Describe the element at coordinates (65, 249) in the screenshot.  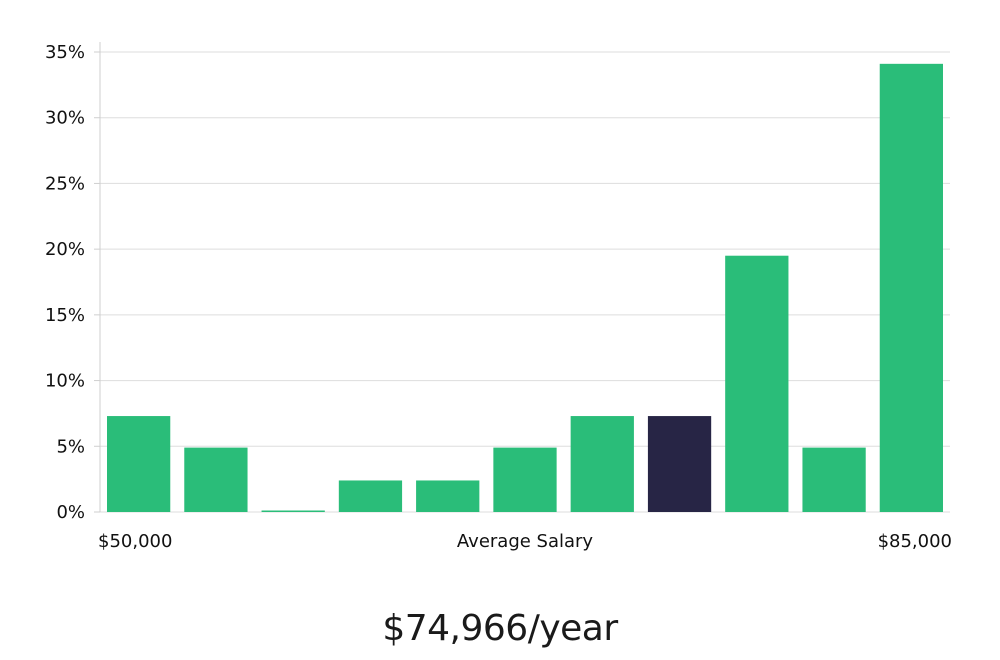
I see `y-tick-label: 20%` at that location.